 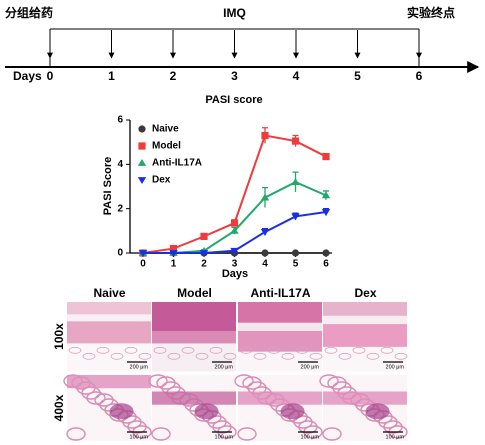 What do you see at coordinates (120, 164) in the screenshot?
I see `y-tick-label: 4` at bounding box center [120, 164].